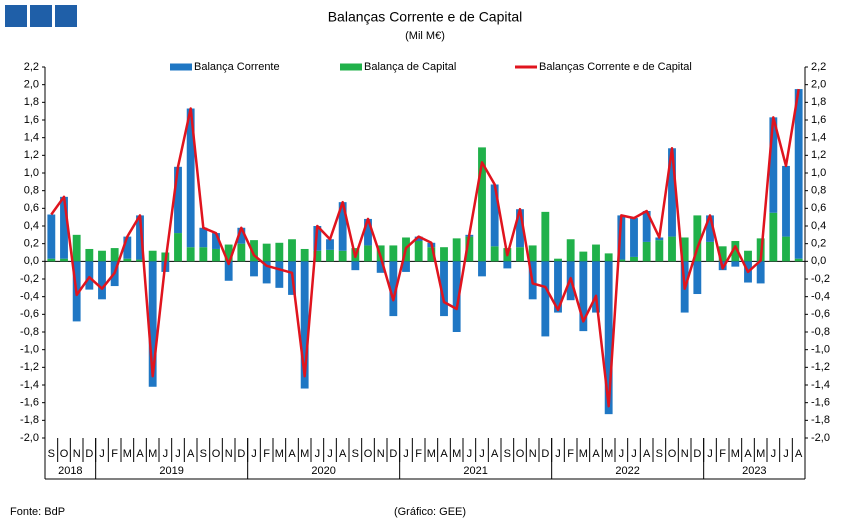 The image size is (851, 527). Describe the element at coordinates (16, 16) in the screenshot. I see `logo-square` at that location.